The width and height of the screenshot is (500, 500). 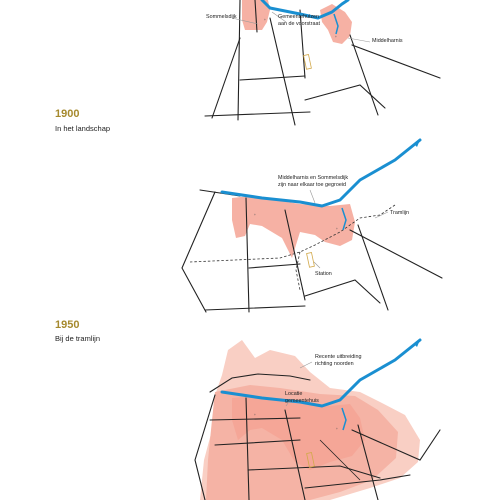 What do you see at coordinates (381, 215) in the screenshot?
I see `leader-tramlijn` at bounding box center [381, 215].